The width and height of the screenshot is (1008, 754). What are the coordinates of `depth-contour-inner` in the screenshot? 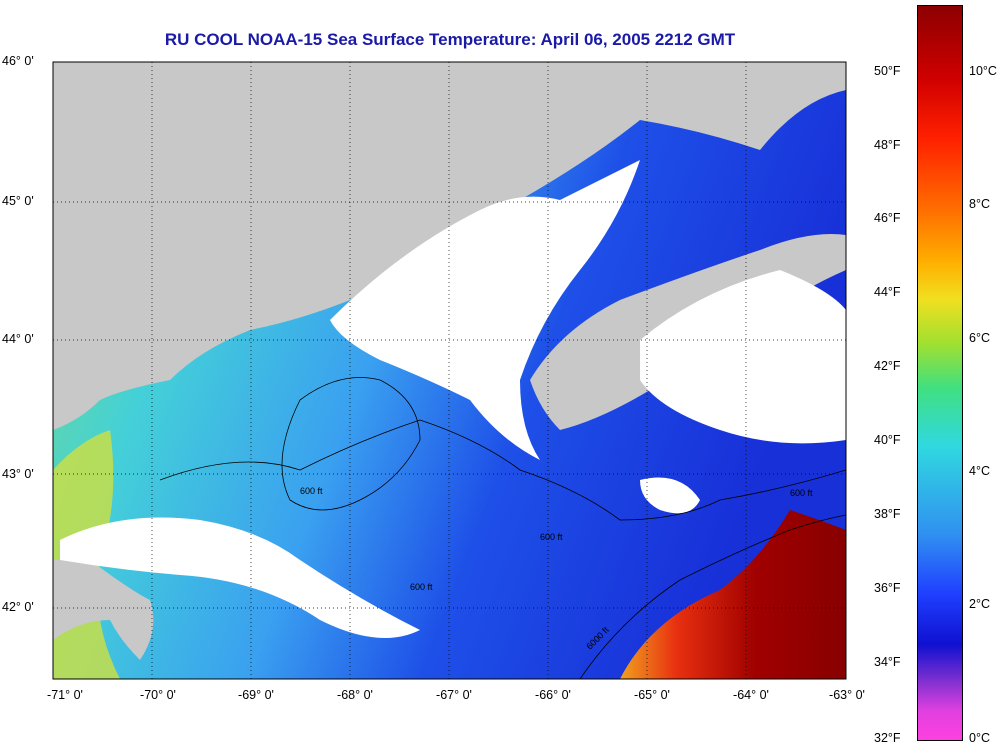 It's located at (351, 444).